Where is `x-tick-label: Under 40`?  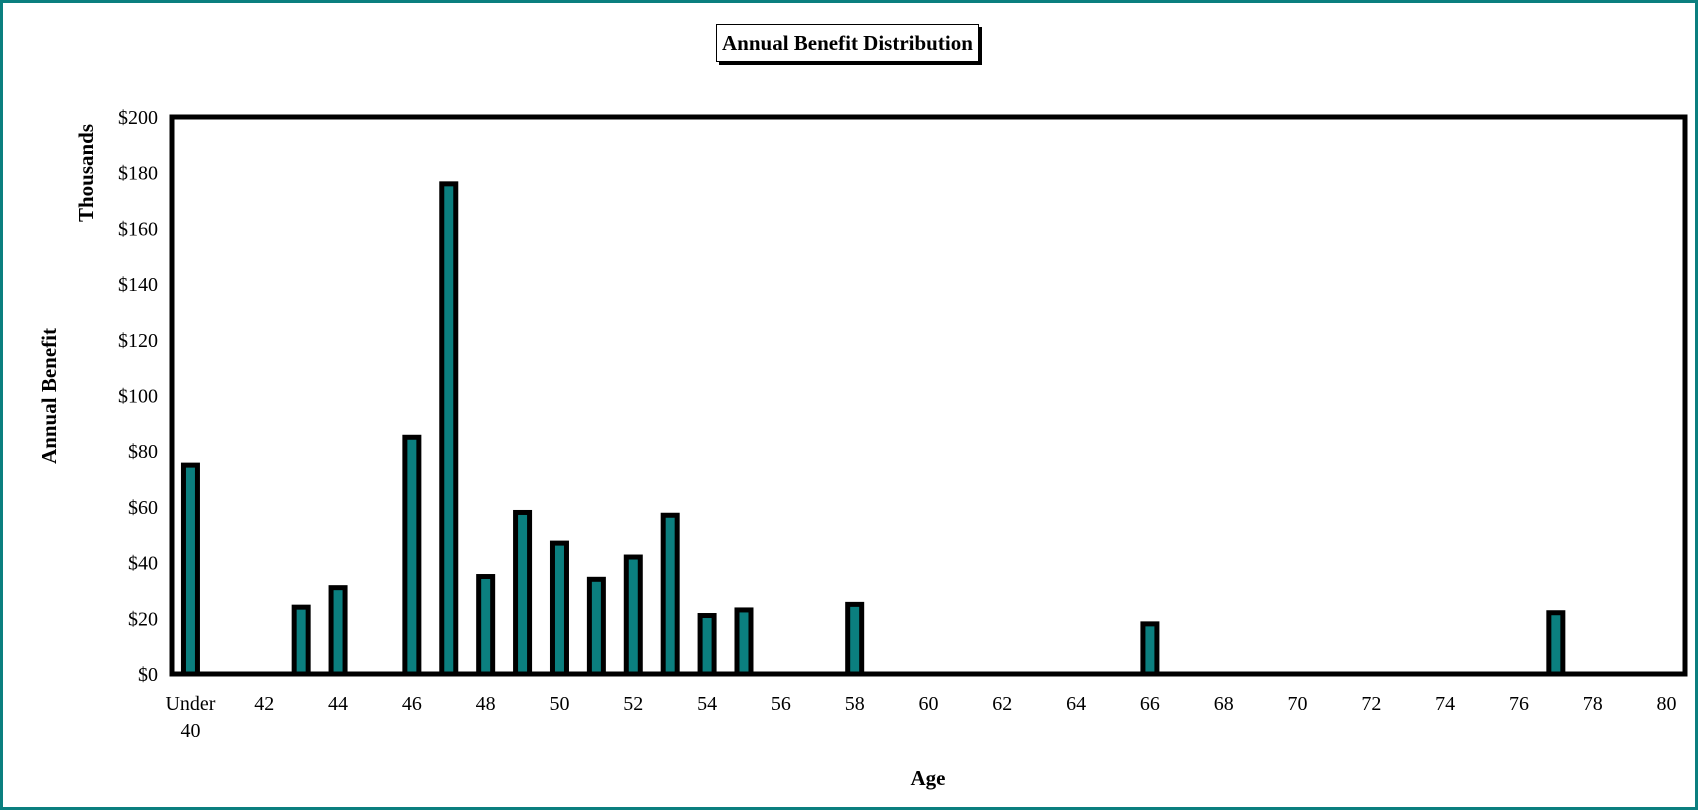
x-tick-label: Under 40 is located at coordinates (190, 717).